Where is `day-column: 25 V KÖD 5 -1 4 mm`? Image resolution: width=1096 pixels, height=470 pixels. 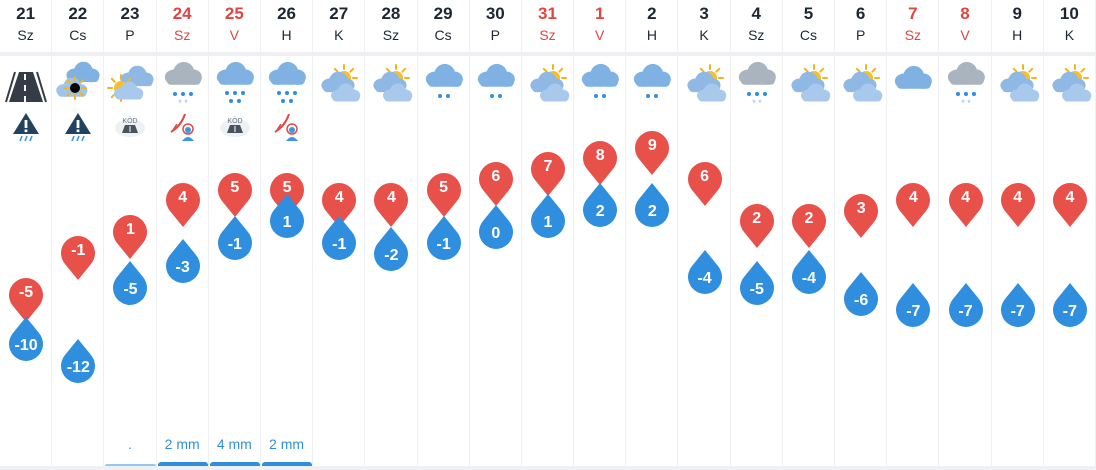
day-column: 25 V KÖD 5 -1 4 mm is located at coordinates (235, 235).